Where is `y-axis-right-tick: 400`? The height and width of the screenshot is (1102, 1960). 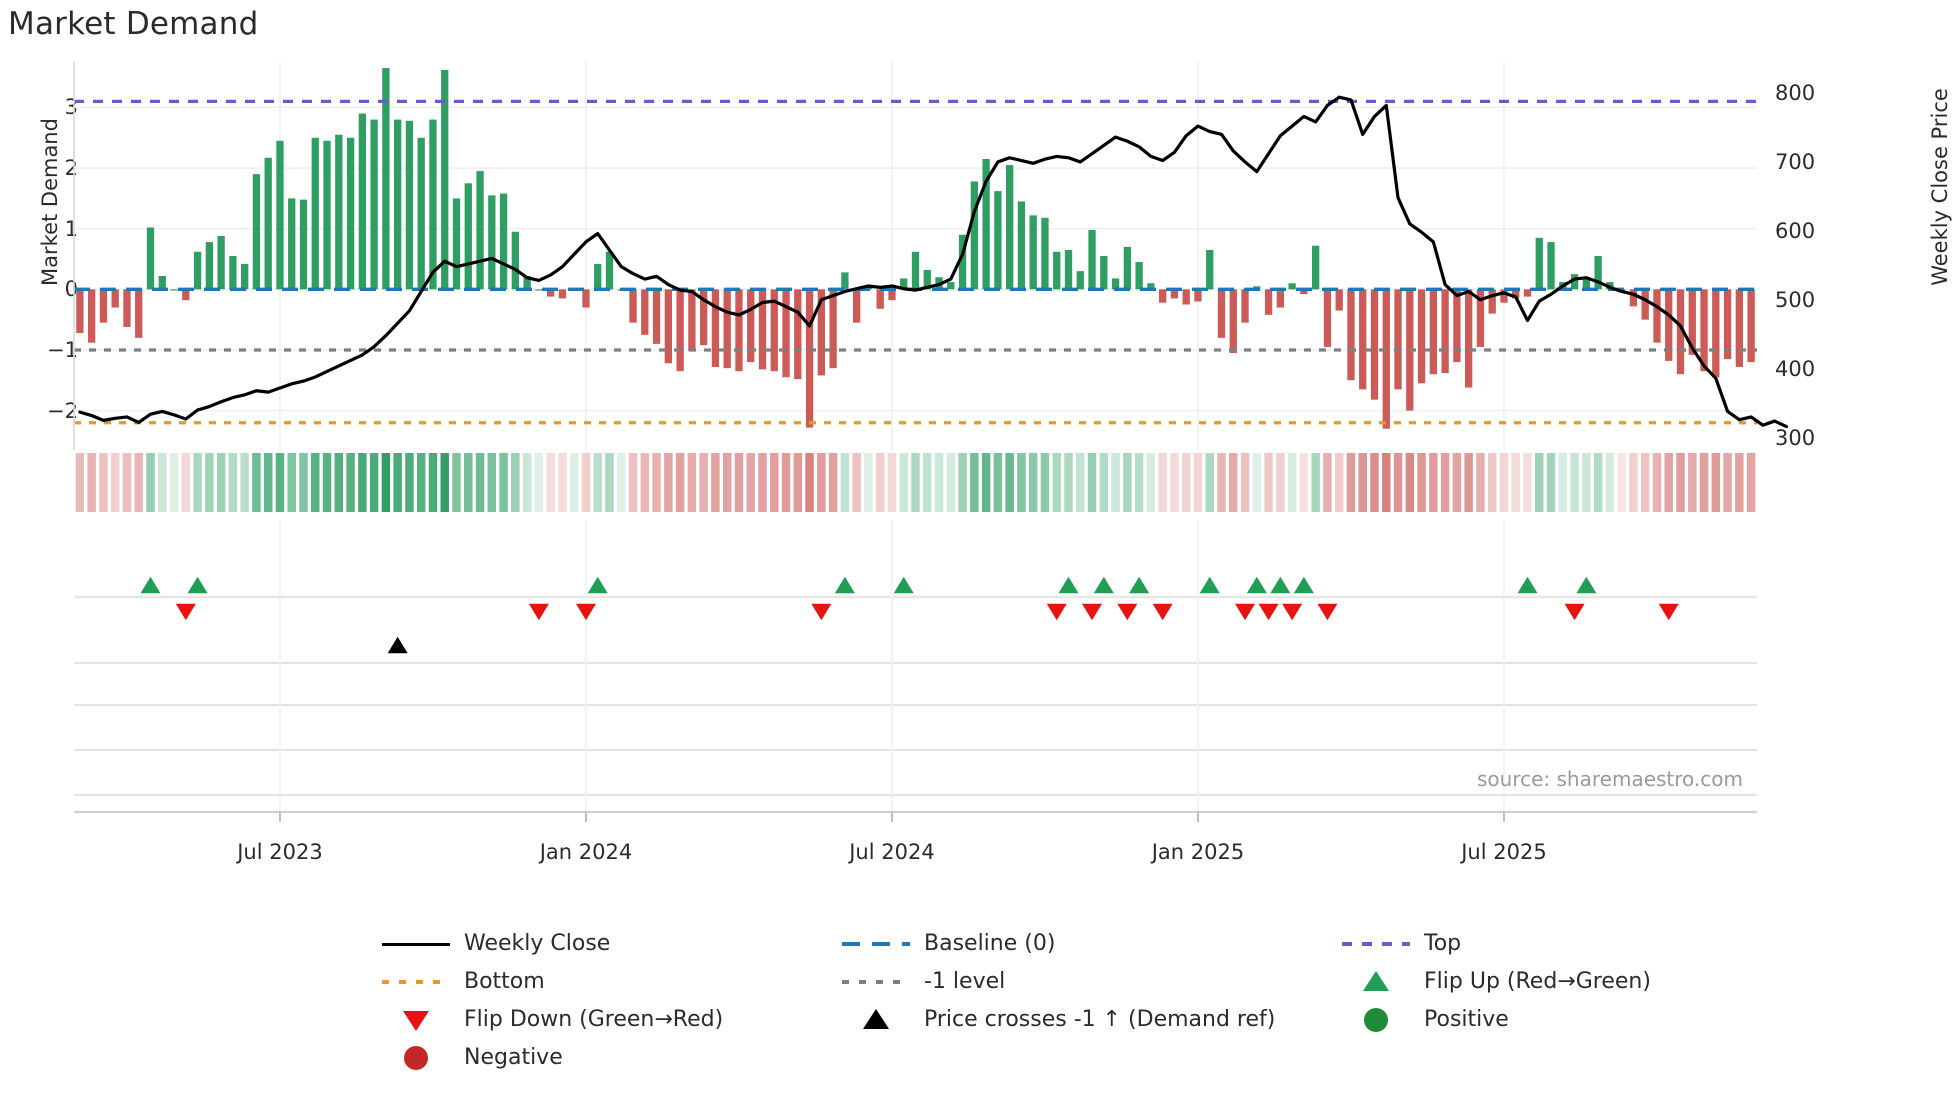 y-axis-right-tick: 400 is located at coordinates (1795, 368).